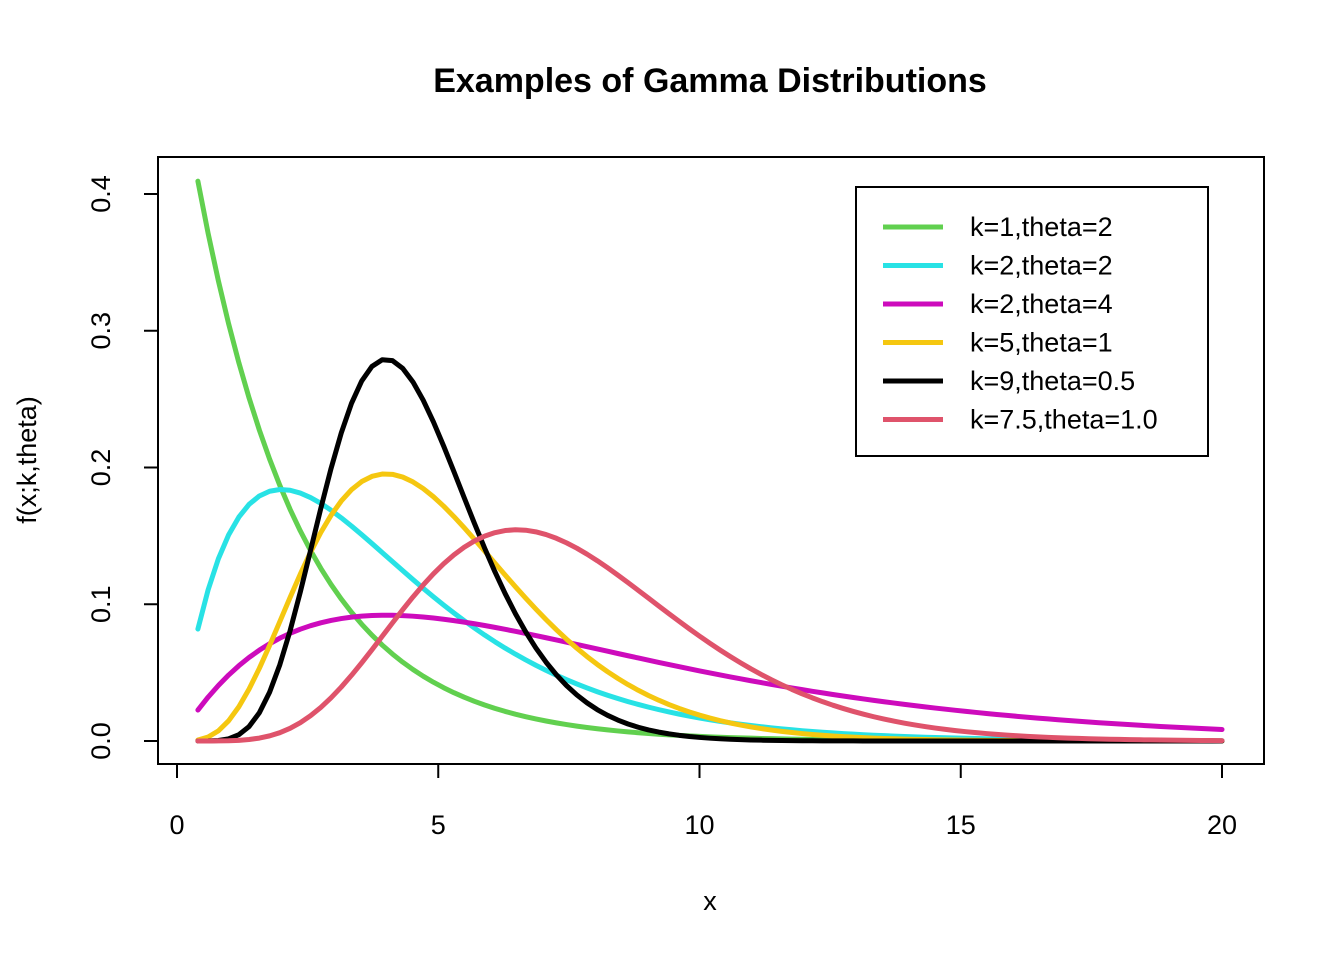 Image resolution: width=1344 pixels, height=960 pixels. I want to click on legend-label: k=2,theta=4, so click(1041, 304).